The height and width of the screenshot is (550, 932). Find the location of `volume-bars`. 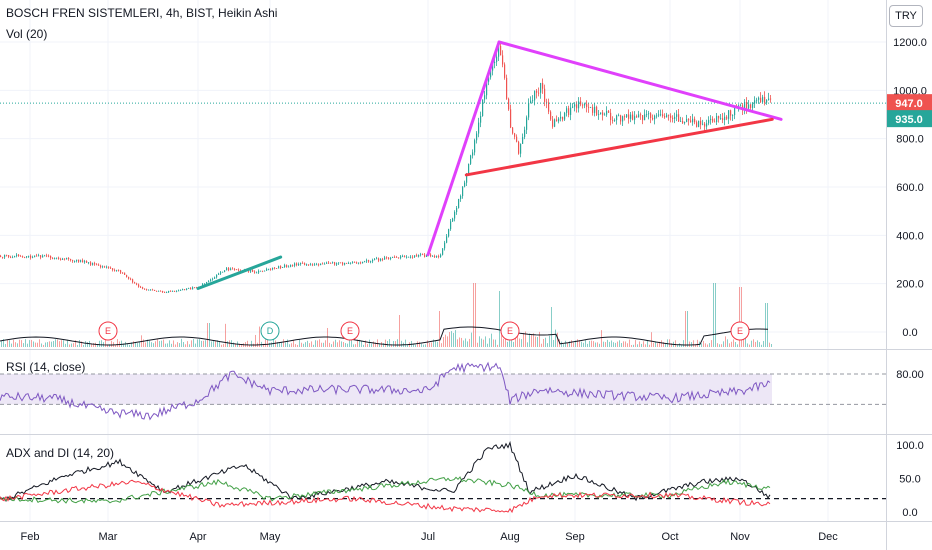

volume-bars is located at coordinates (386, 315).